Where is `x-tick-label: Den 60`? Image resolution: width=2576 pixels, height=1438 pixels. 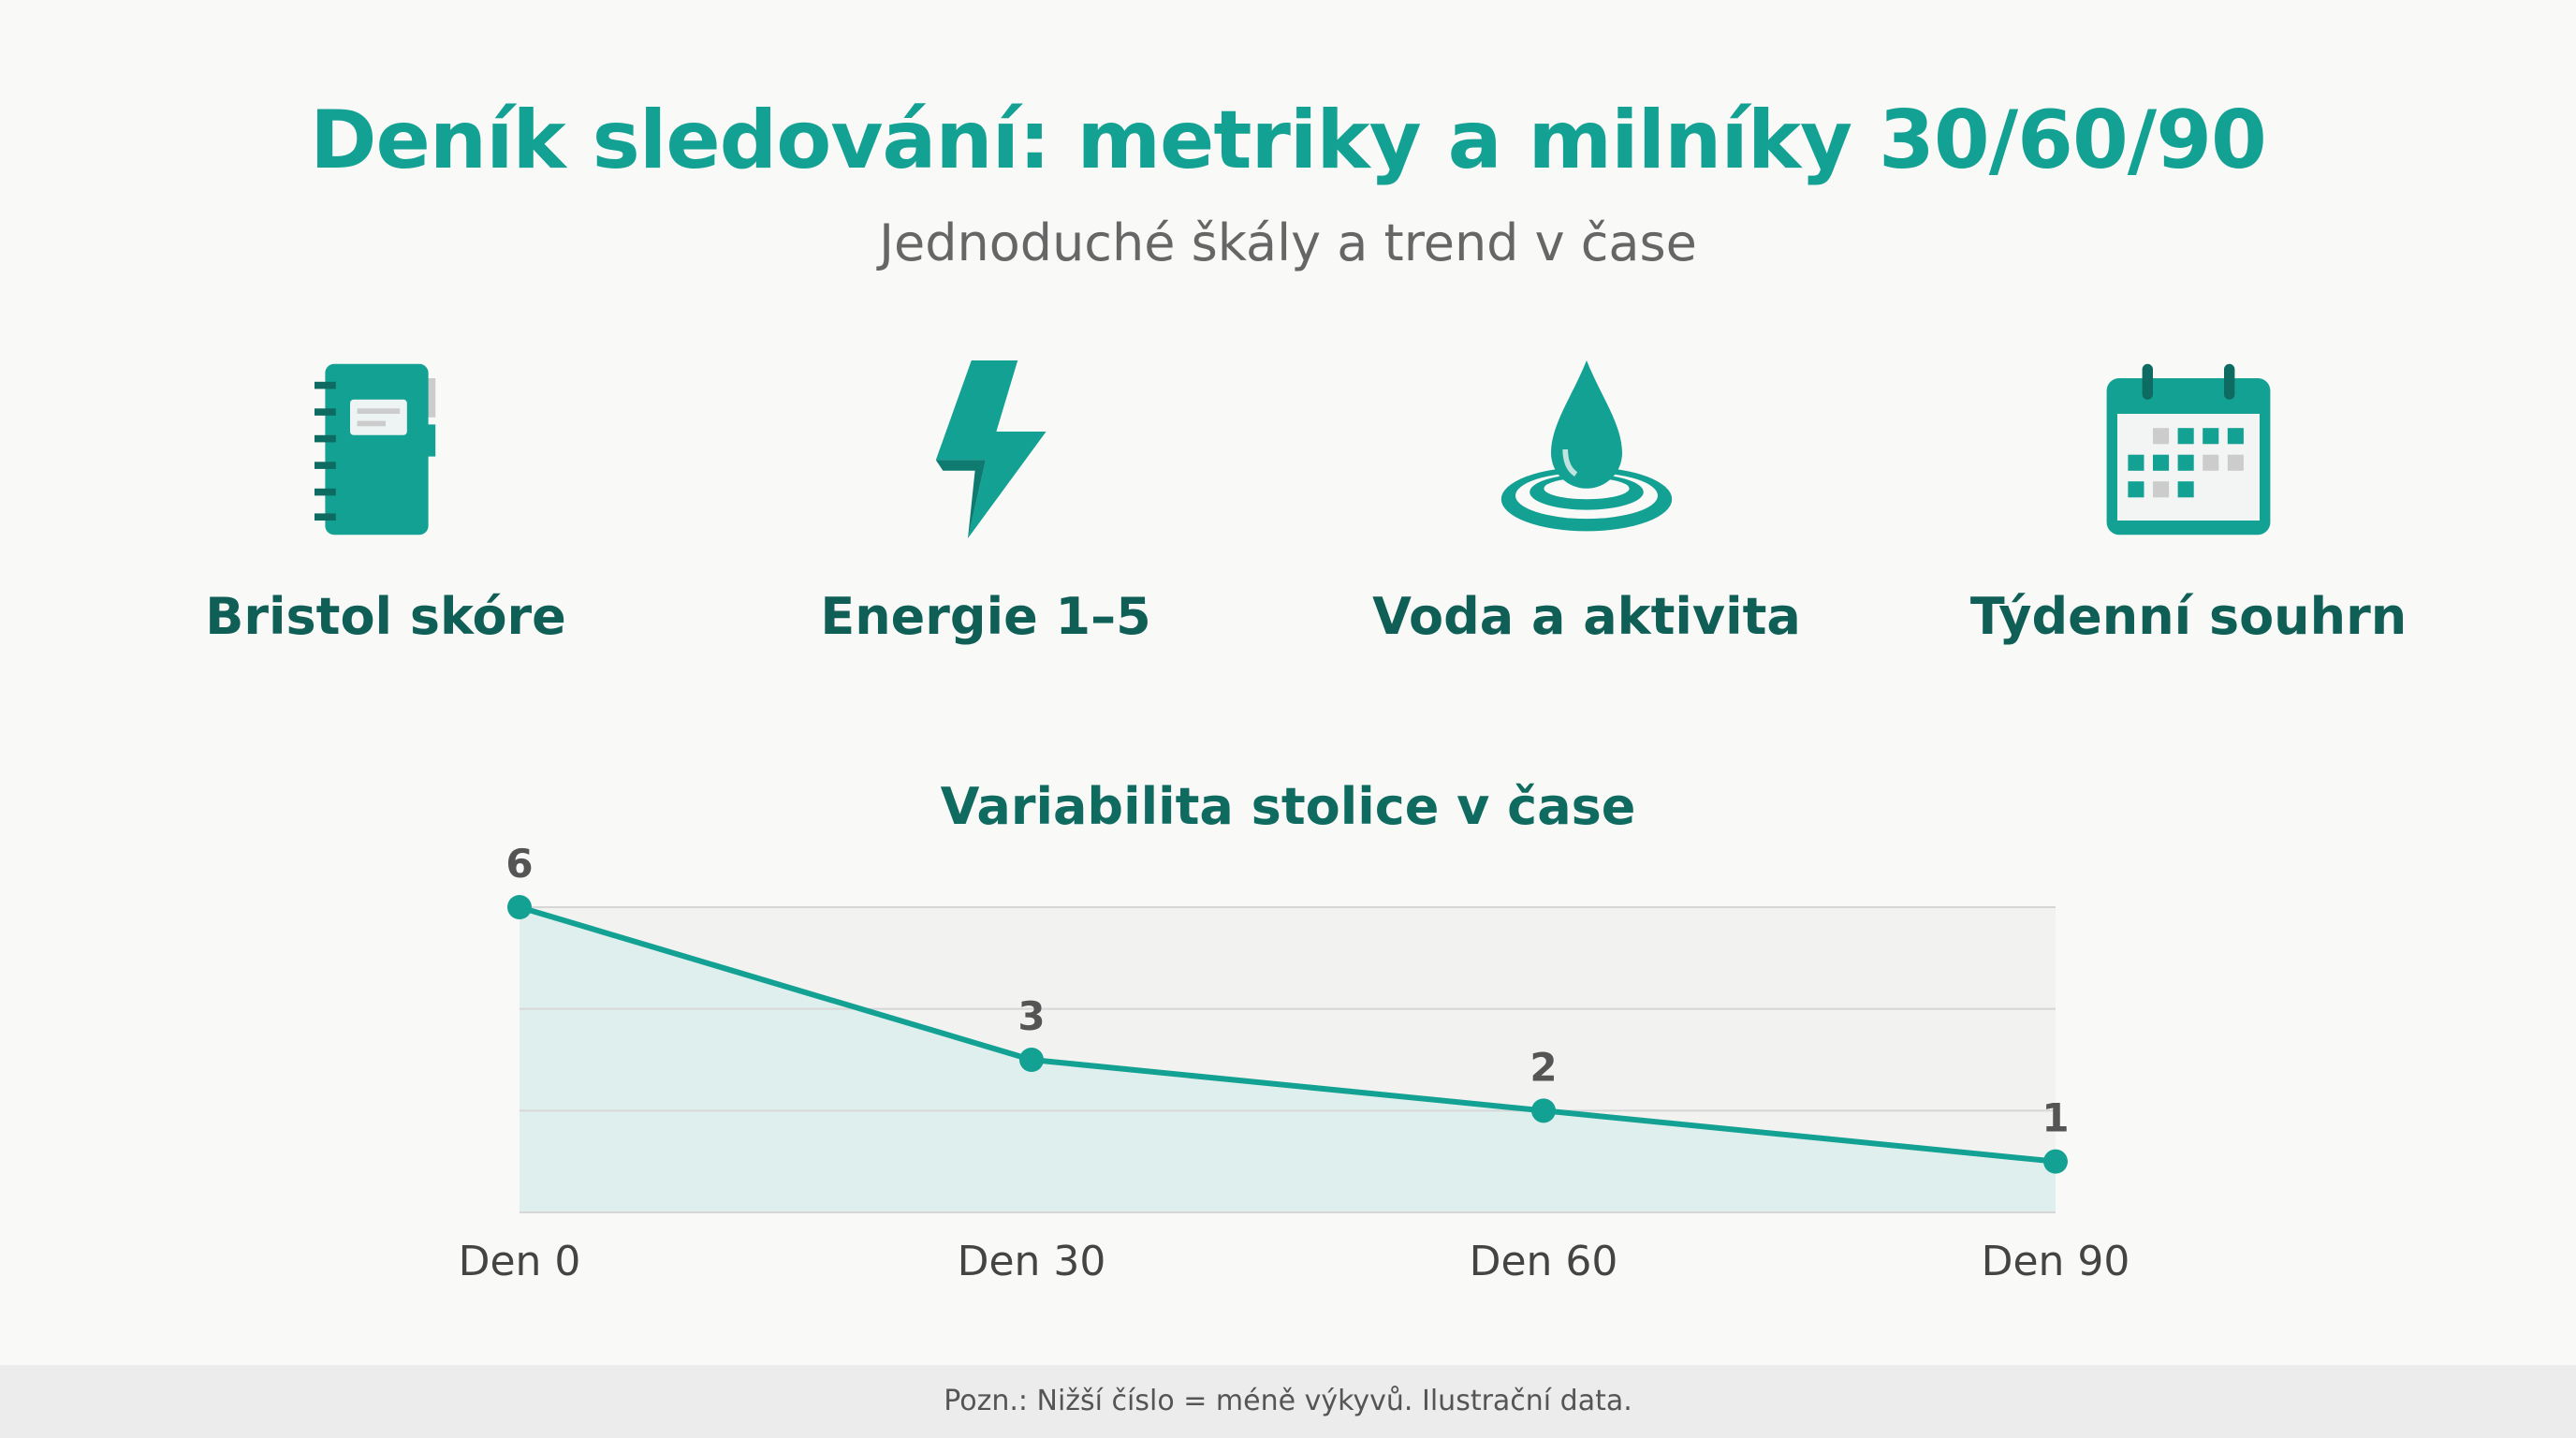 x-tick-label: Den 60 is located at coordinates (1544, 1261).